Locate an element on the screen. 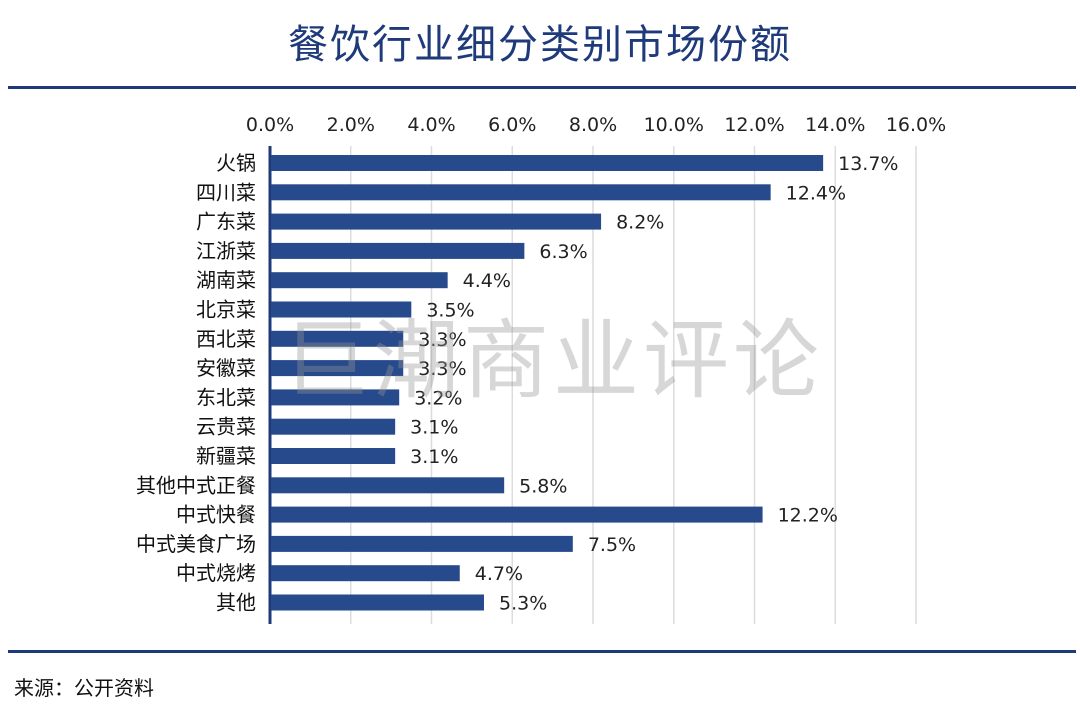 This screenshot has width=1080, height=714. value-label: 13.7% is located at coordinates (868, 164).